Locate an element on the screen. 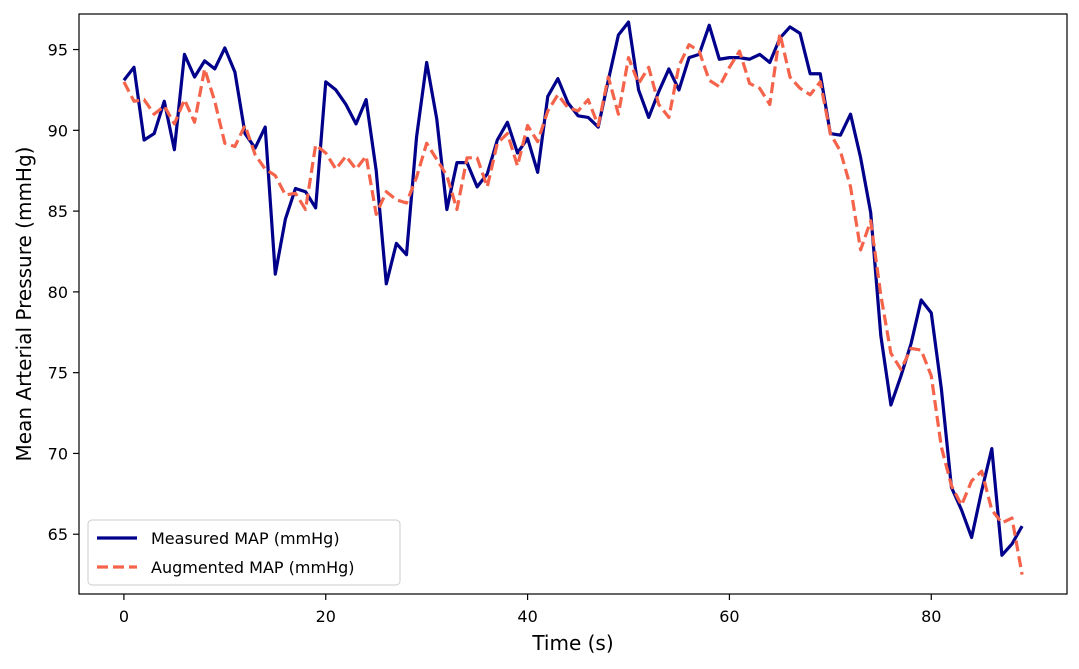 The height and width of the screenshot is (669, 1079). x-tick-label: 20 is located at coordinates (326, 616).